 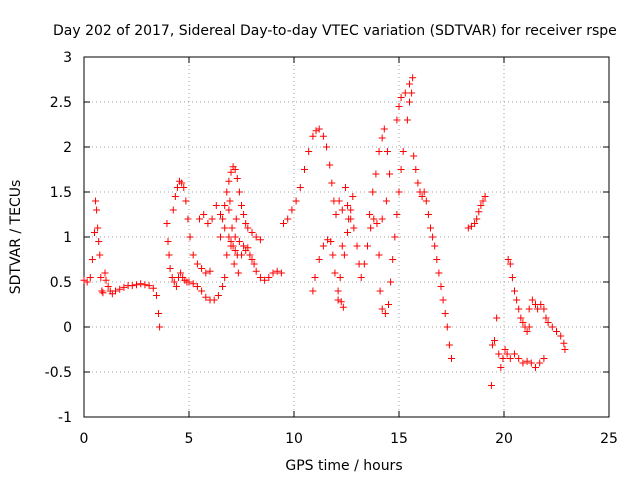 What do you see at coordinates (67, 148) in the screenshot?
I see `y-tick-label: 2` at bounding box center [67, 148].